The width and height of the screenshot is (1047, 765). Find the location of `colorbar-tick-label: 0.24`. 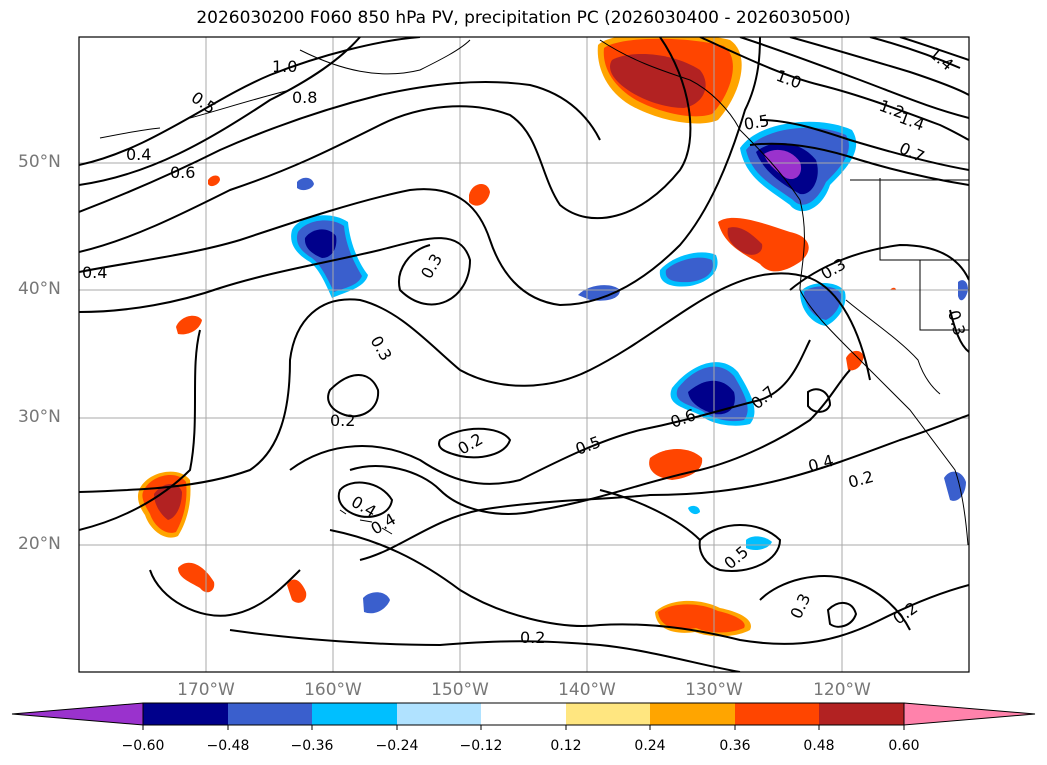

colorbar-tick-label: 0.24 is located at coordinates (650, 746).